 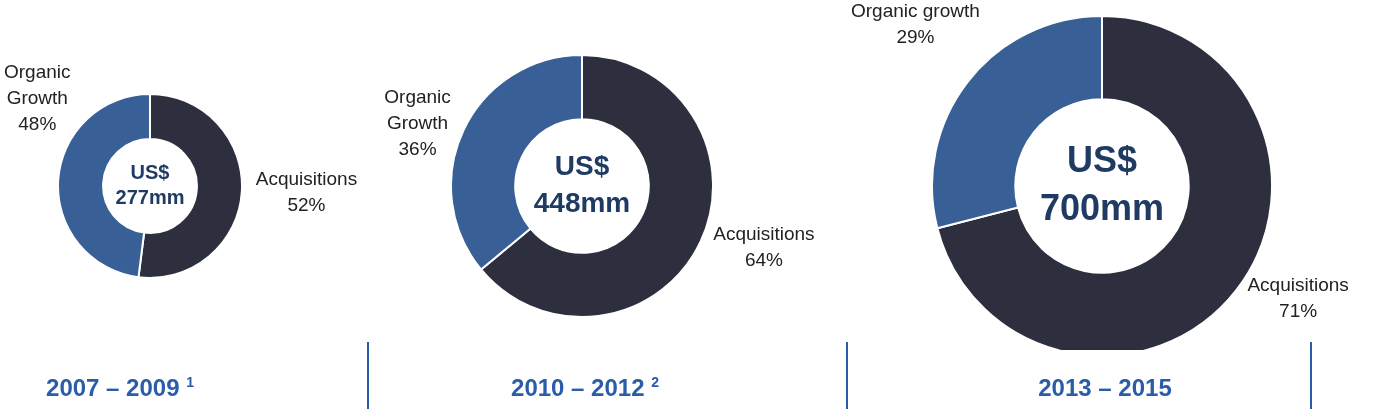 What do you see at coordinates (37, 123) in the screenshot?
I see `data-label: 48%` at bounding box center [37, 123].